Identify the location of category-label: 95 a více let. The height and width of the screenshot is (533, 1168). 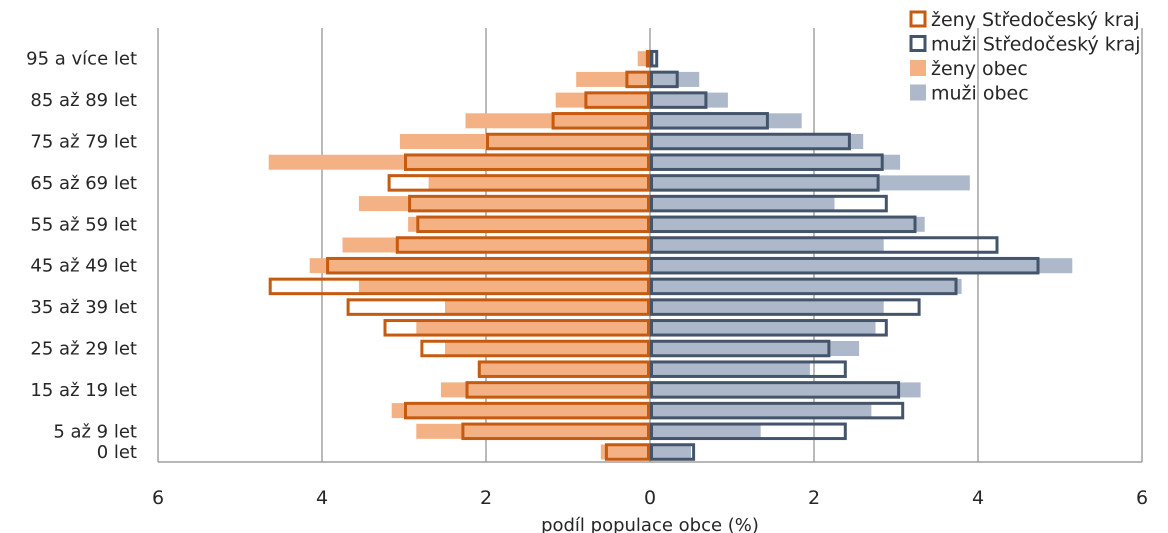
(81, 59).